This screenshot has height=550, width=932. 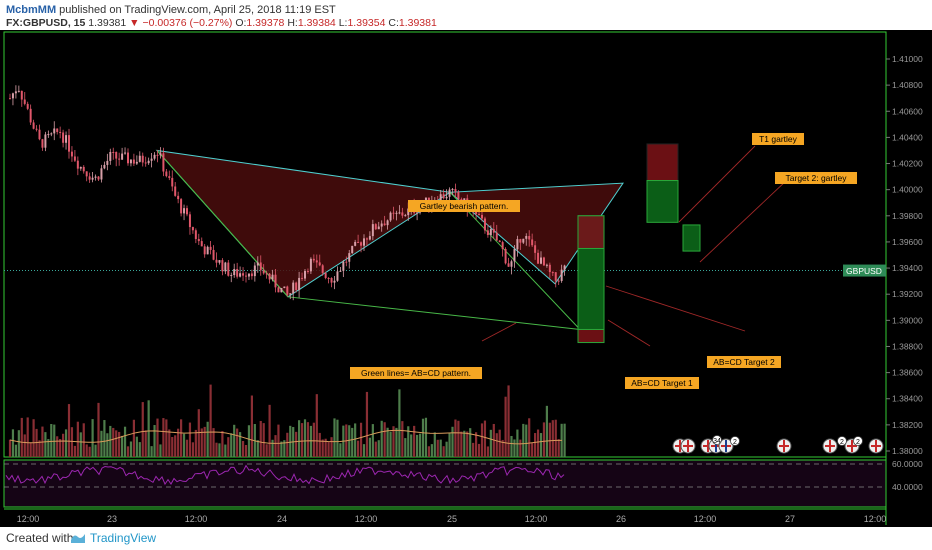 I want to click on y-tick-label: 1.41000, so click(x=907, y=59).